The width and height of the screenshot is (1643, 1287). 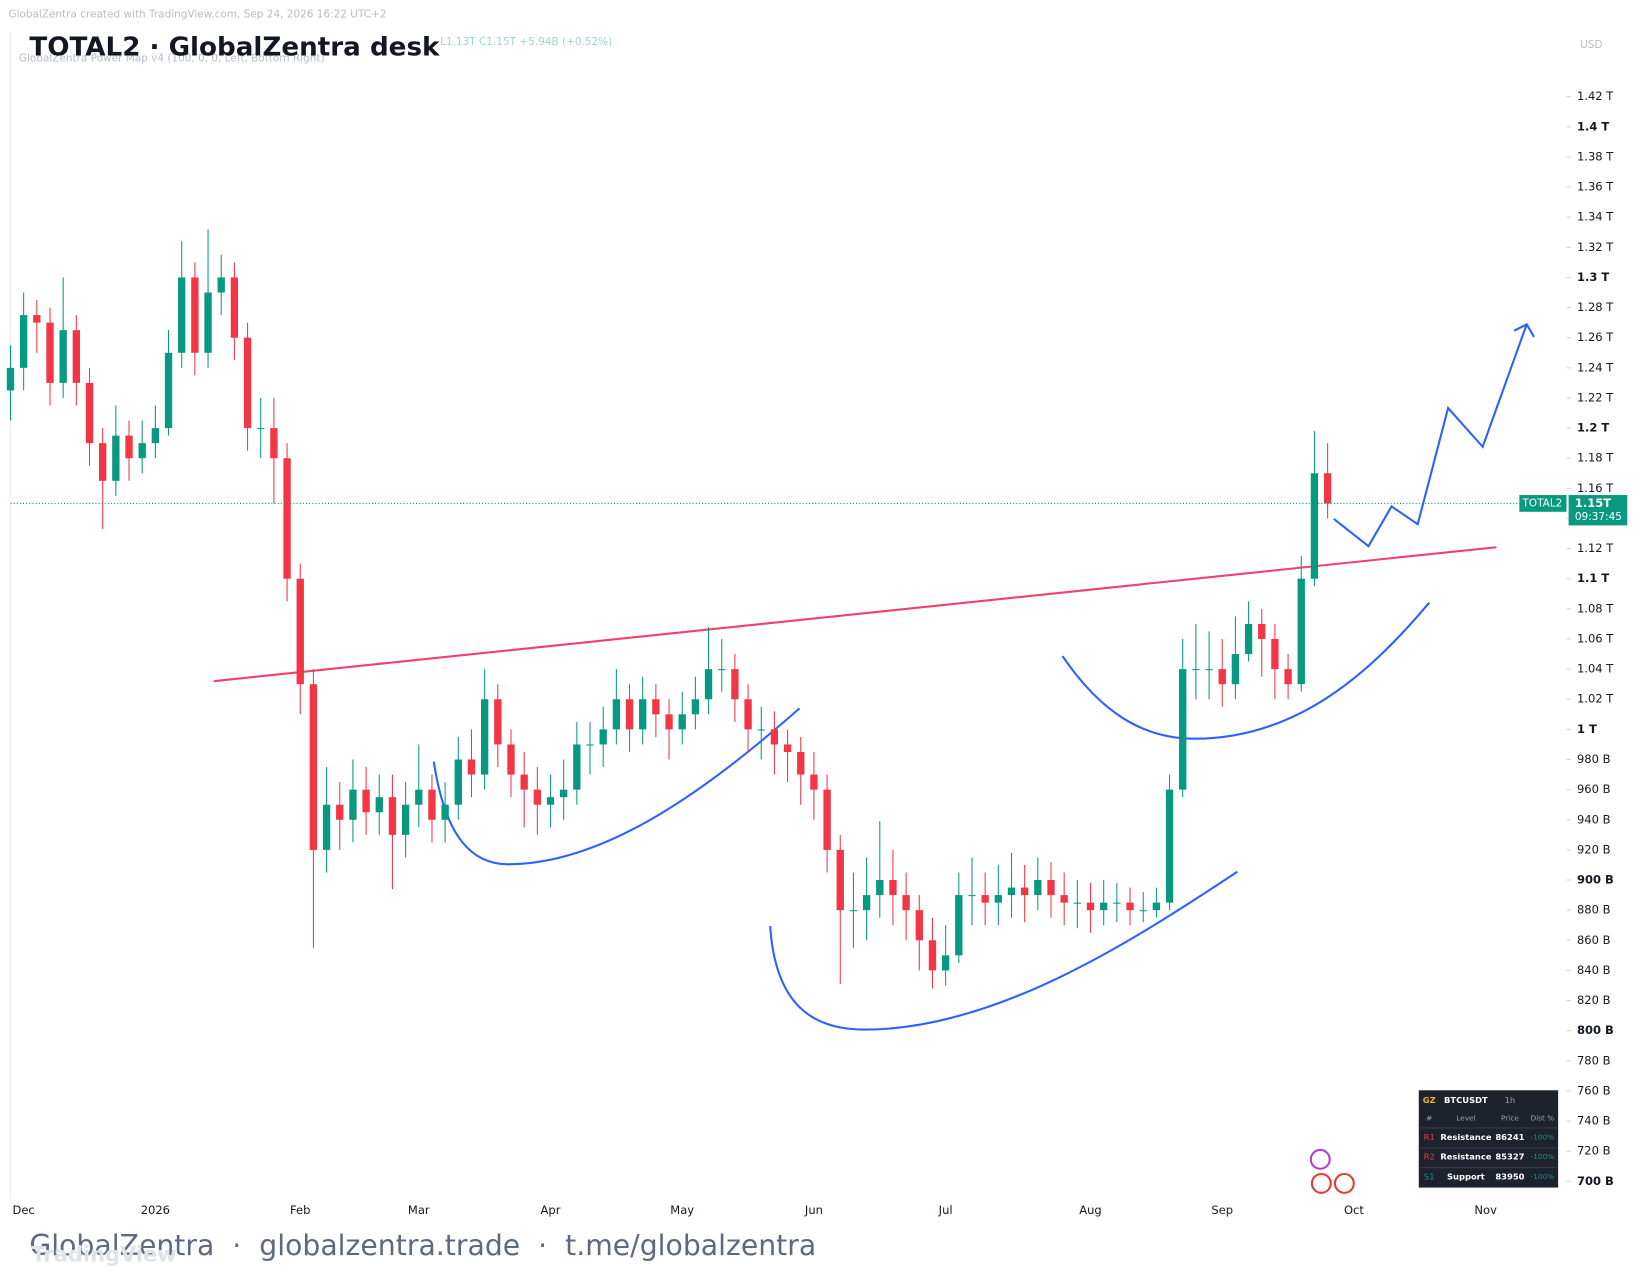 I want to click on cell: 1h, so click(x=1510, y=1100).